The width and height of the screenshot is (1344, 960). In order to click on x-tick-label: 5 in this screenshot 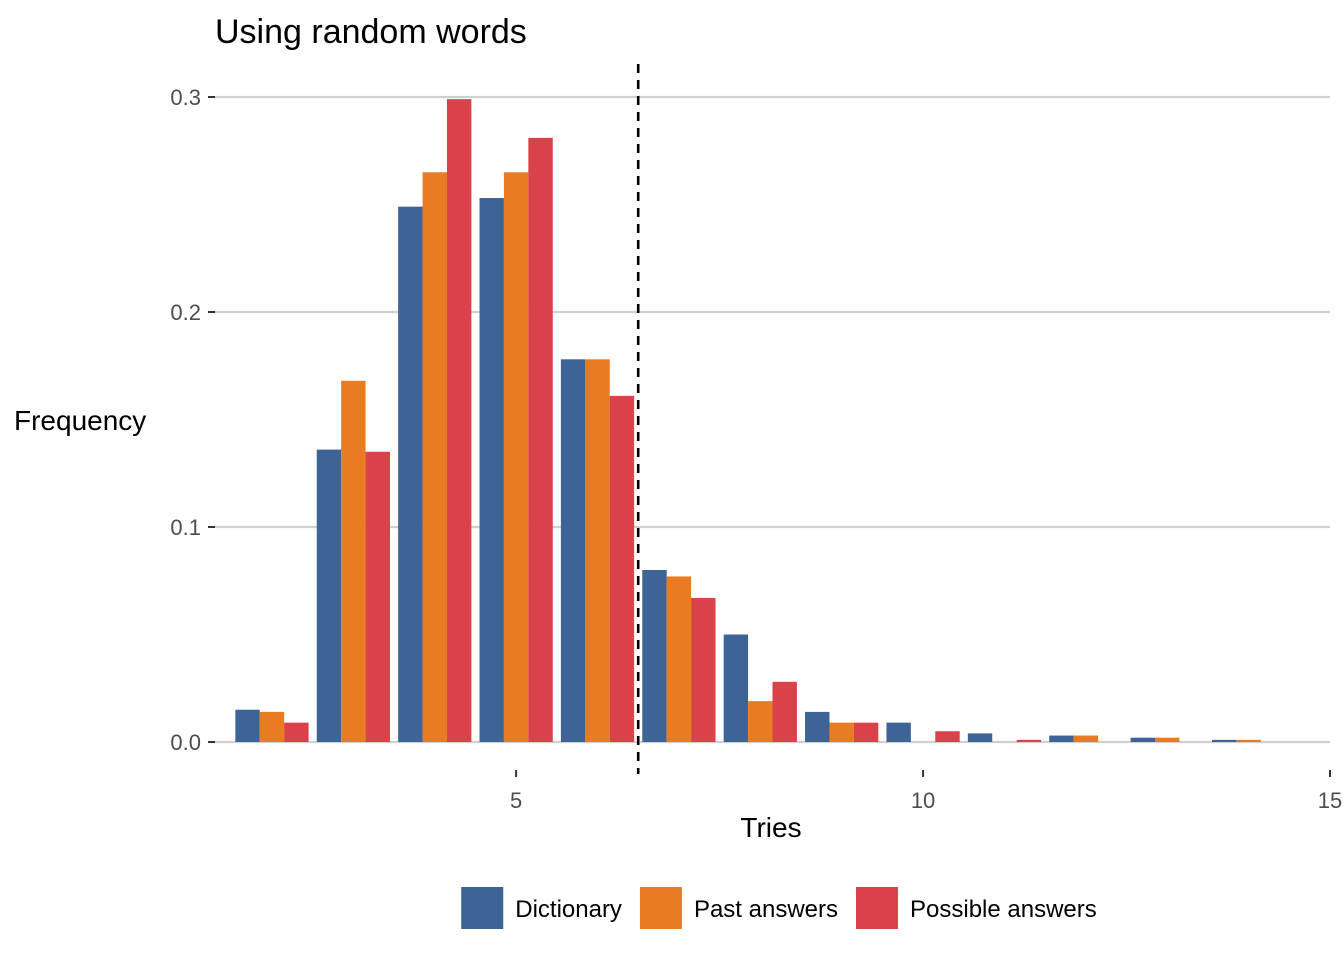, I will do `click(516, 800)`.